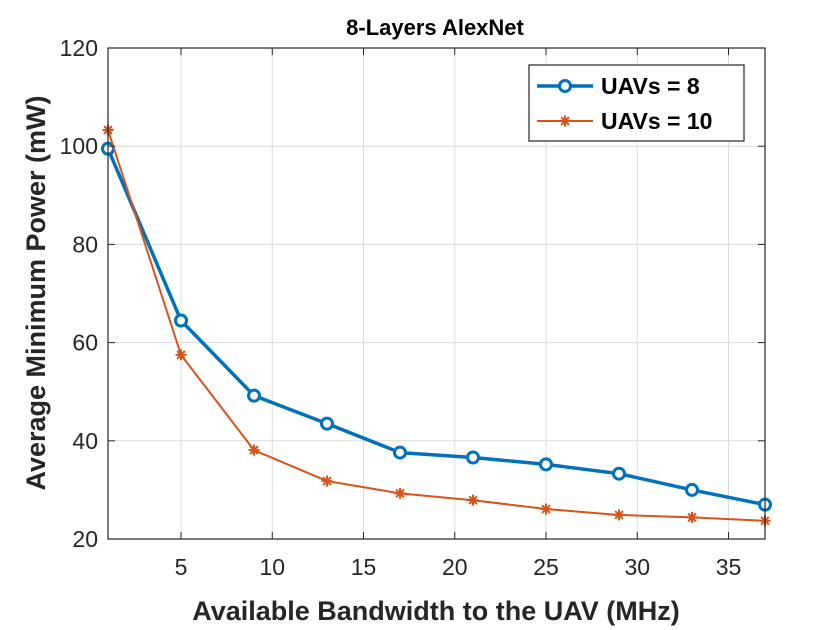 The image size is (840, 630). Describe the element at coordinates (272, 567) in the screenshot. I see `x-tick-label: 10` at that location.